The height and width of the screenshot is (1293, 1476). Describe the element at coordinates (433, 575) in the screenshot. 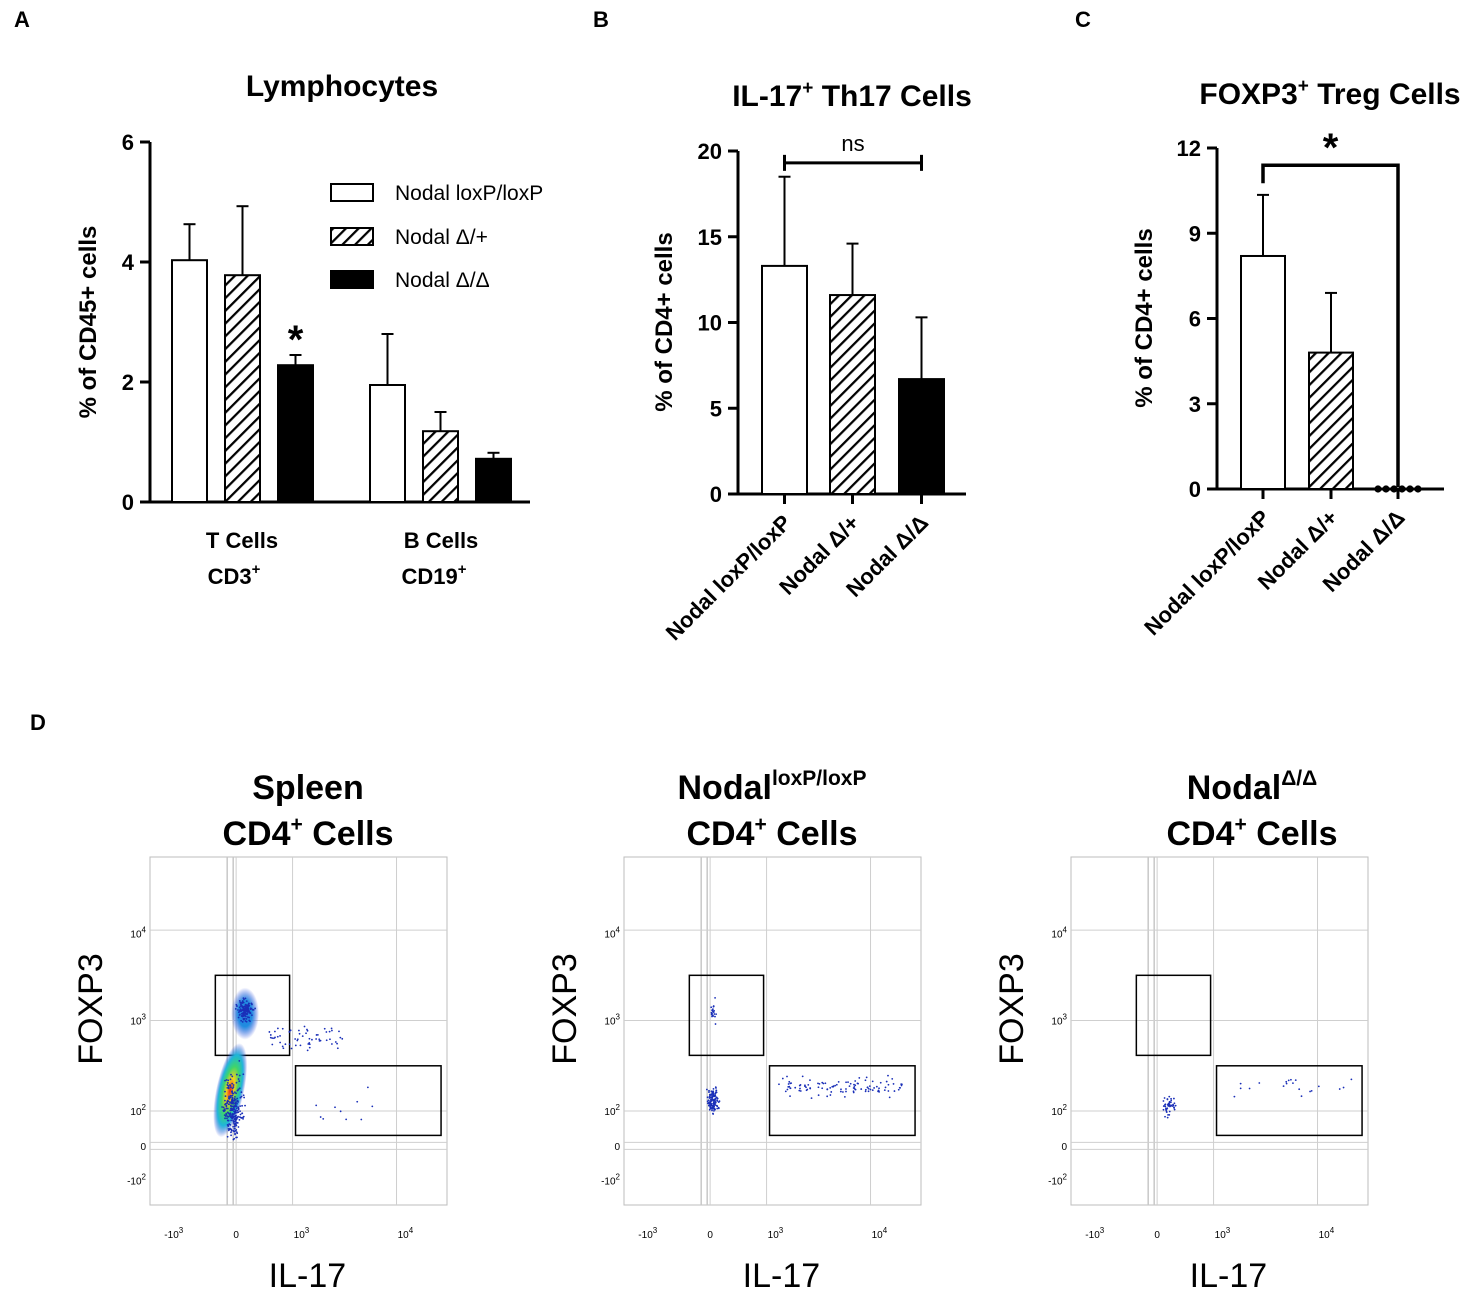

I see `chart-a-group-label-cd19: CD19+` at that location.